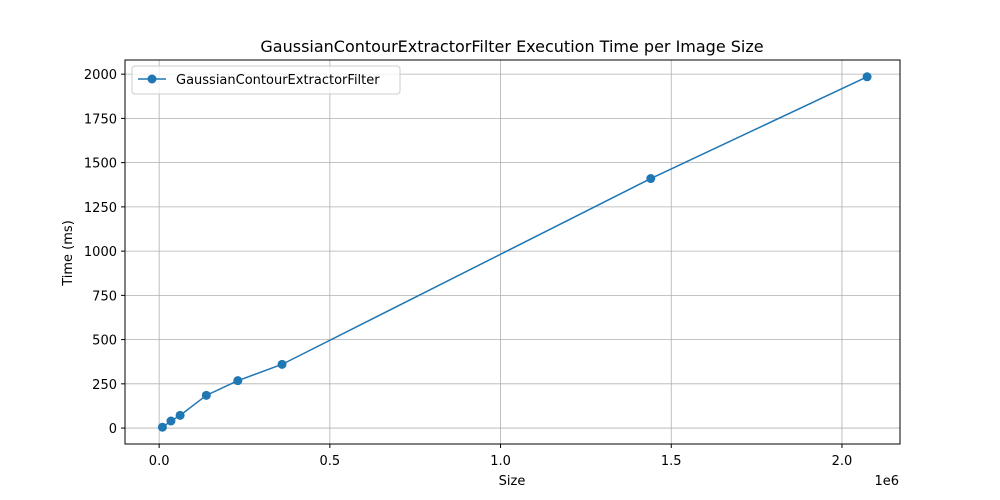 This screenshot has width=1000, height=500. Describe the element at coordinates (100, 208) in the screenshot. I see `y-tick-label: 1250` at that location.